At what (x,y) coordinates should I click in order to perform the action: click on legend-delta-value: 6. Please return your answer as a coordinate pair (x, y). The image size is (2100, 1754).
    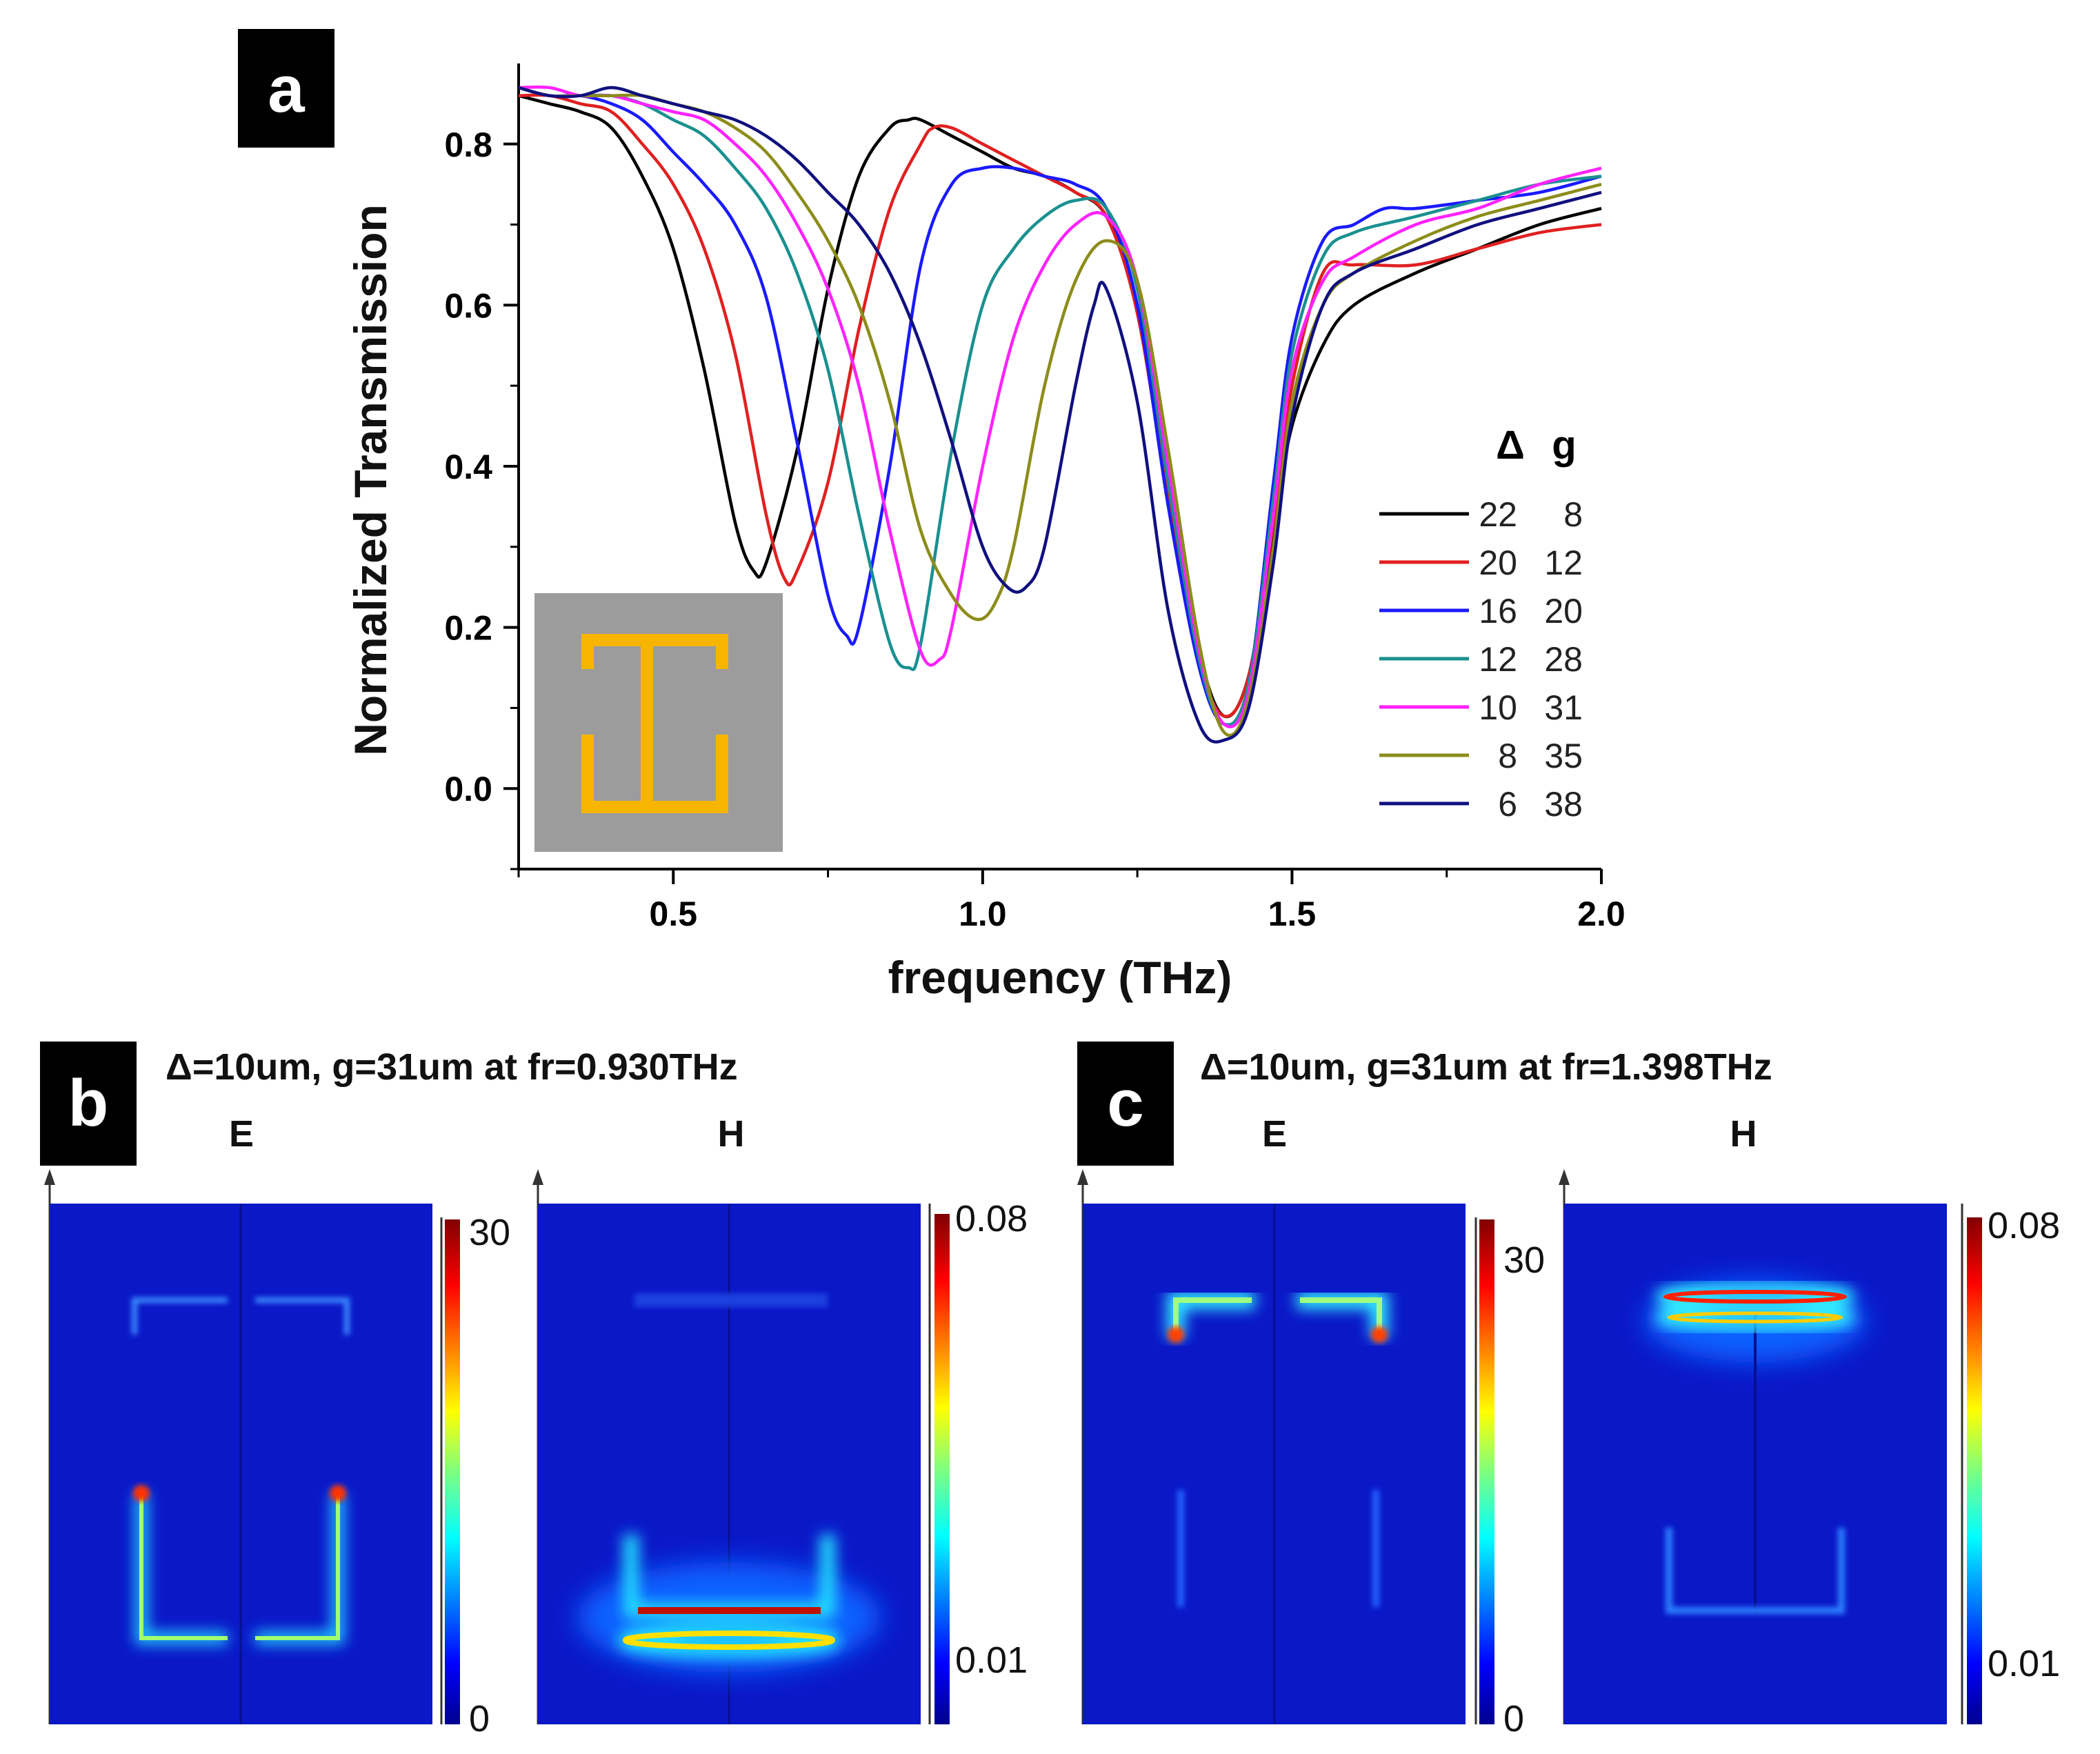
    Looking at the image, I should click on (1507, 804).